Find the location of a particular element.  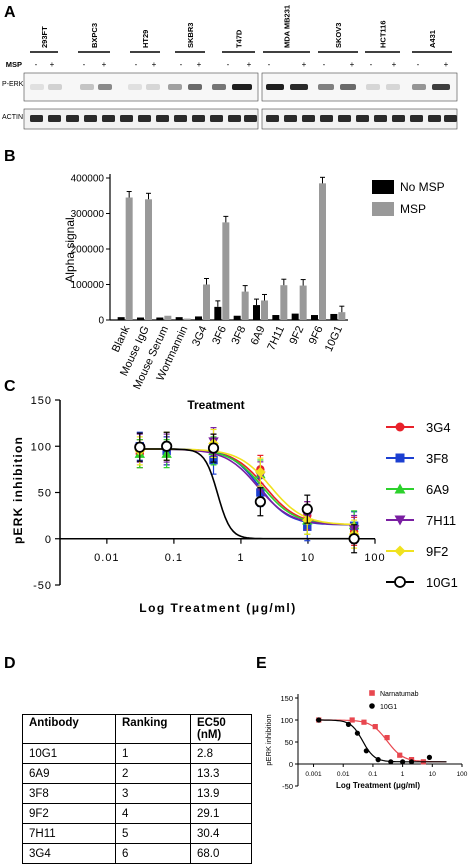

table-cell: 9F2 is located at coordinates (69, 813).